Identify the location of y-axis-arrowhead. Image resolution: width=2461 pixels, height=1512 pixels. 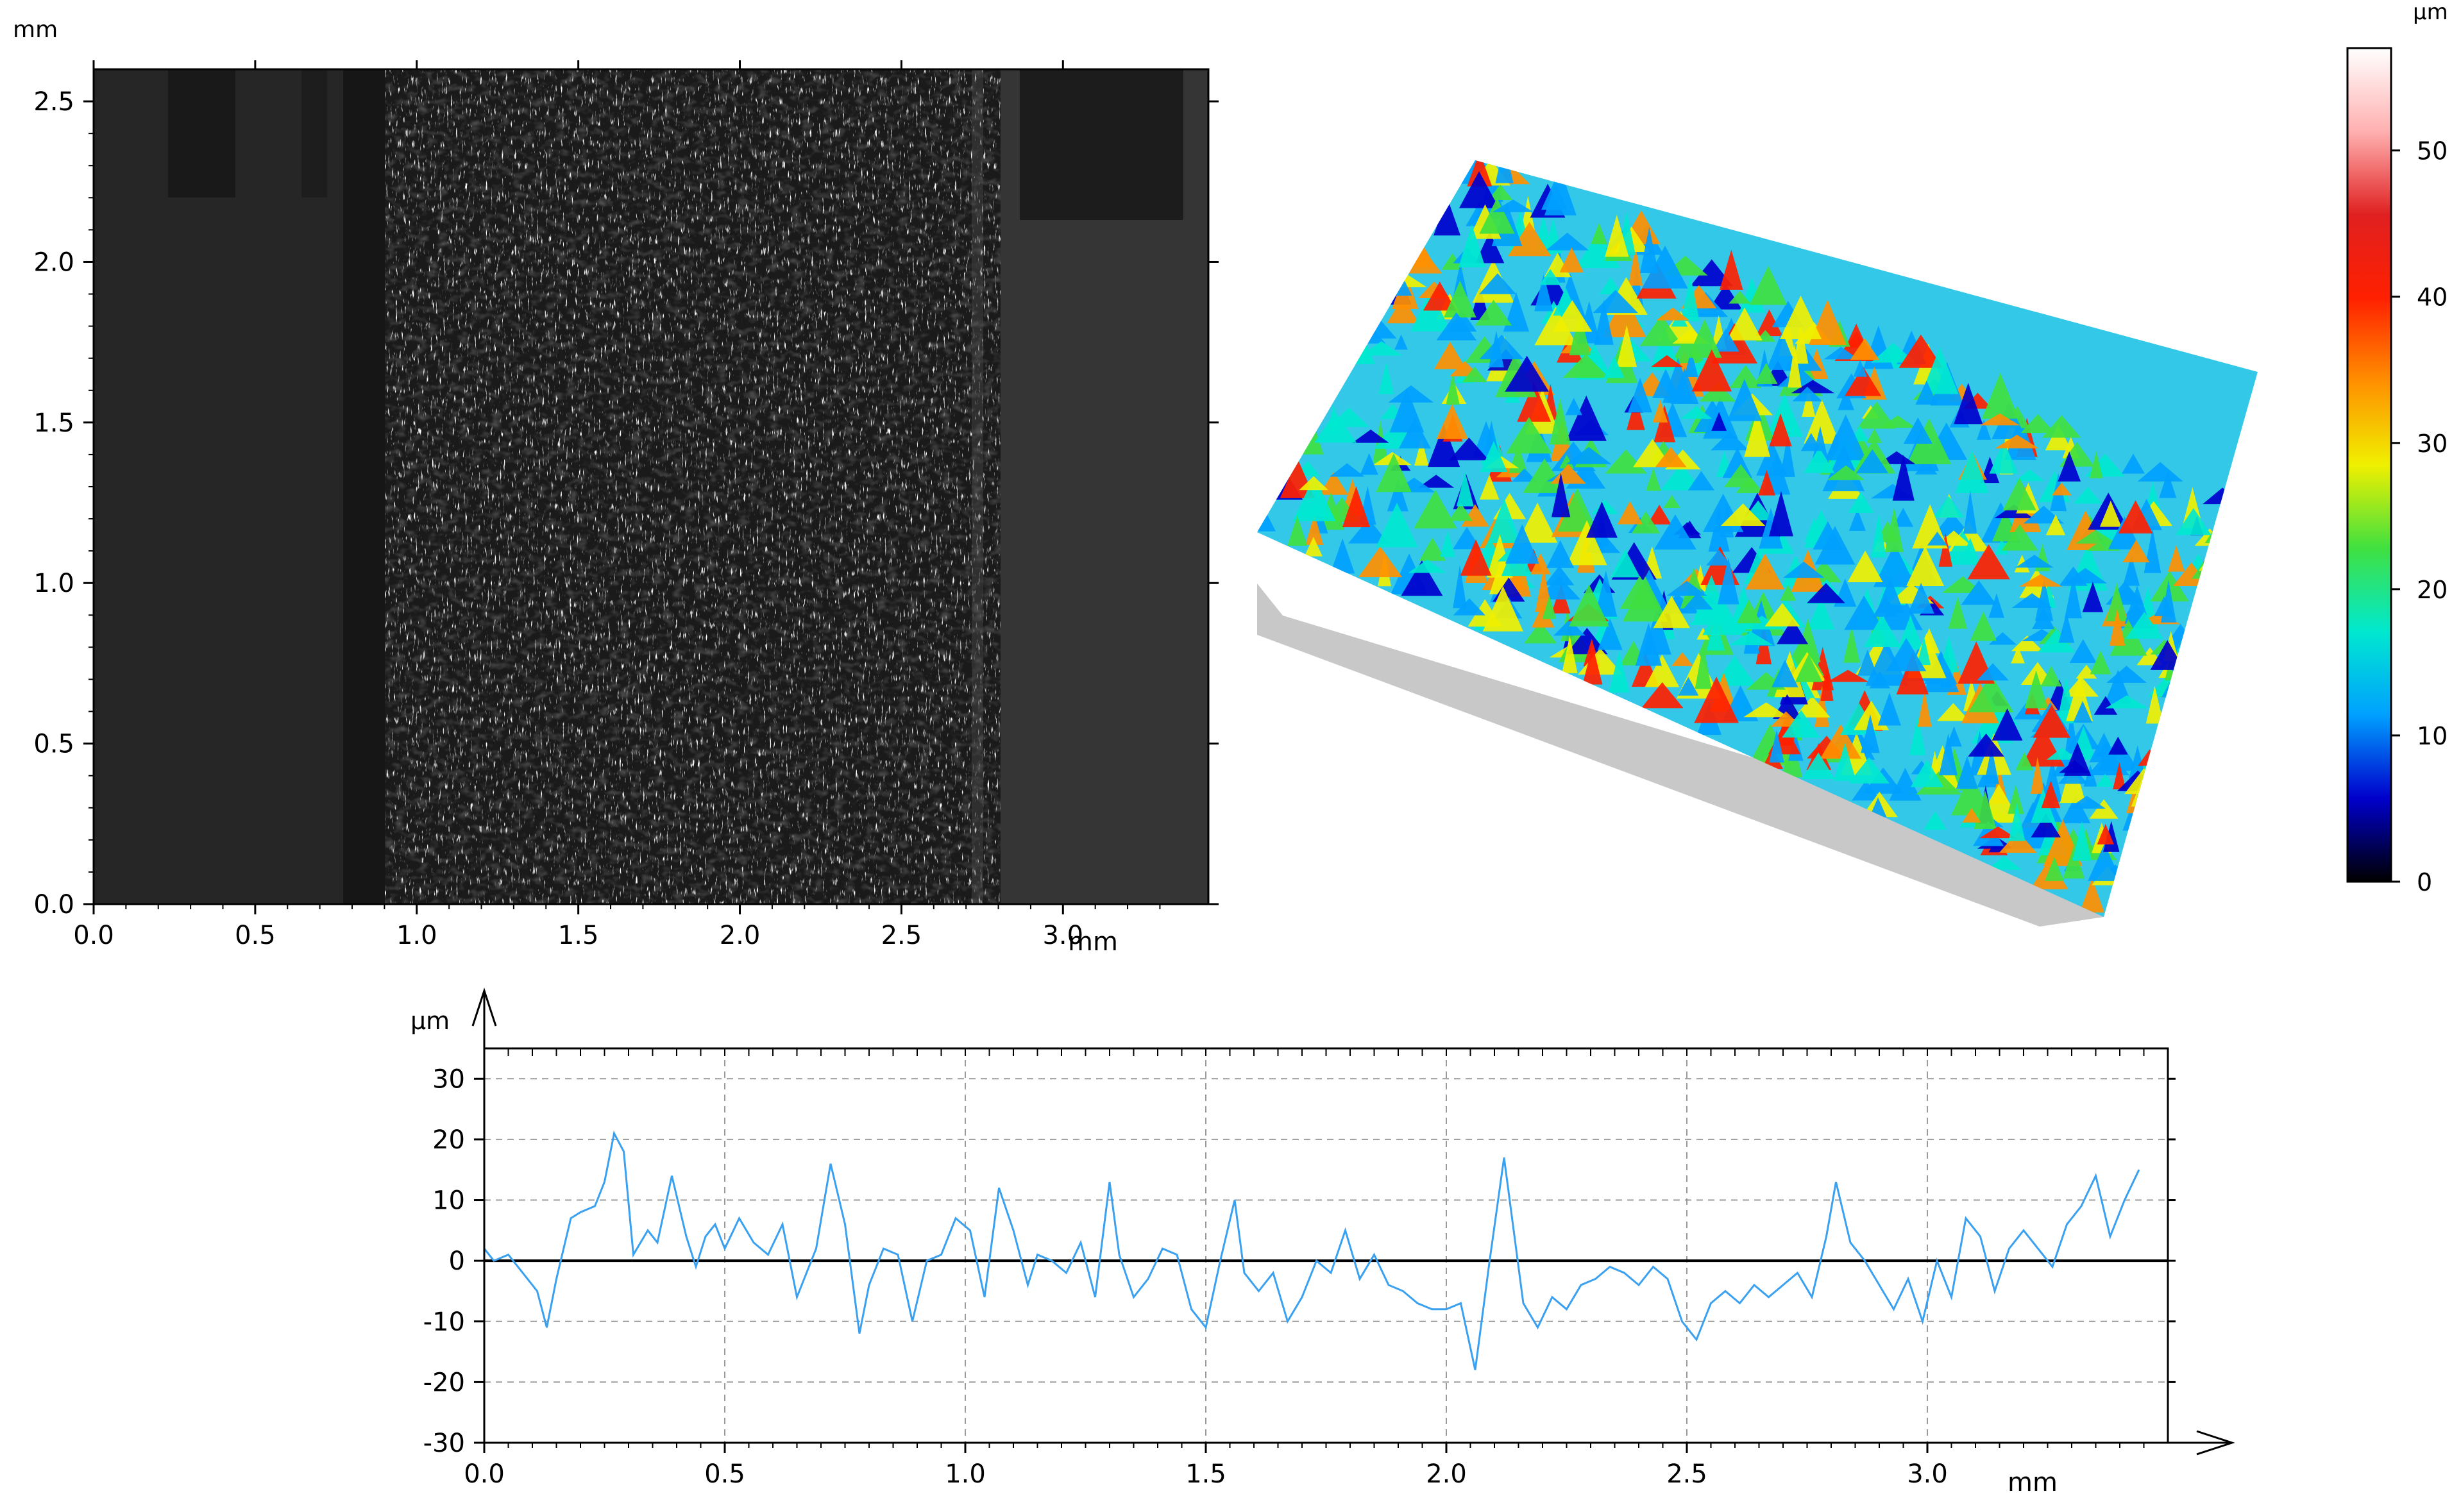
(484, 1007).